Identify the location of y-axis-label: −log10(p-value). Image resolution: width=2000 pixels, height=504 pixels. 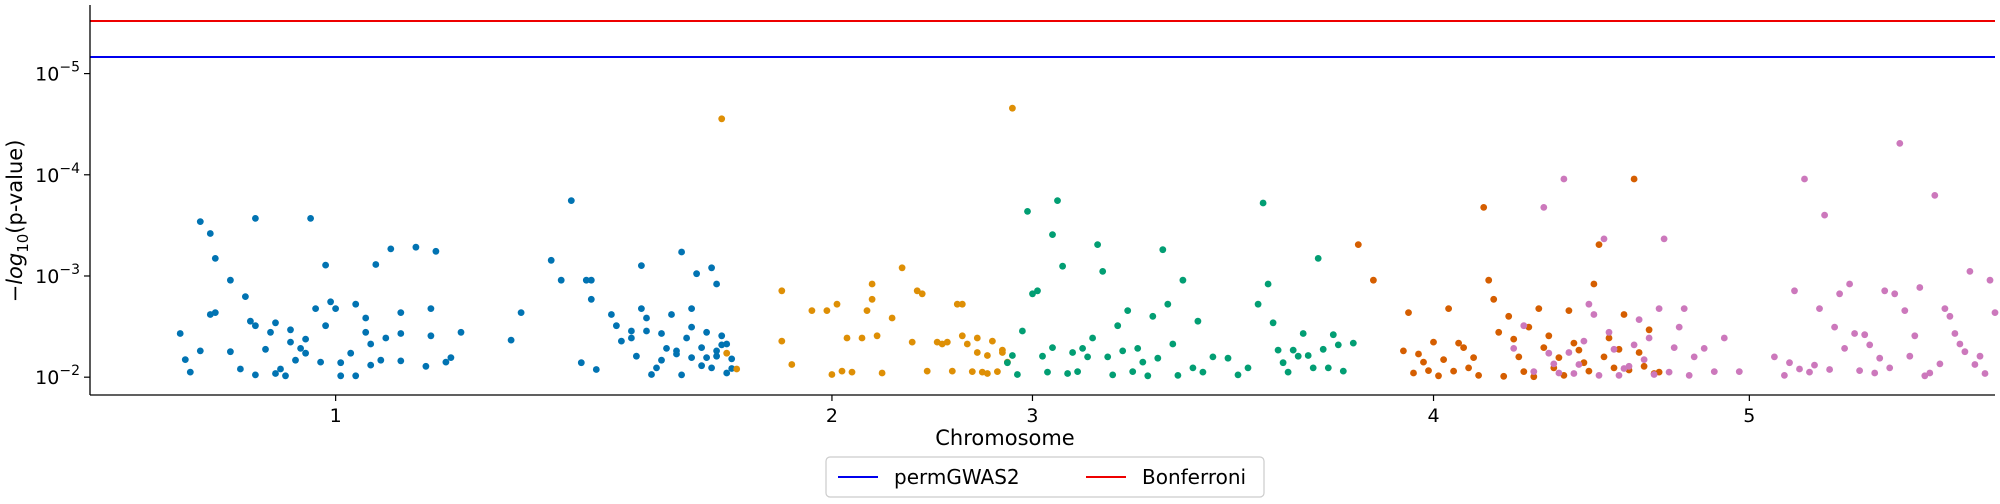
(17, 221).